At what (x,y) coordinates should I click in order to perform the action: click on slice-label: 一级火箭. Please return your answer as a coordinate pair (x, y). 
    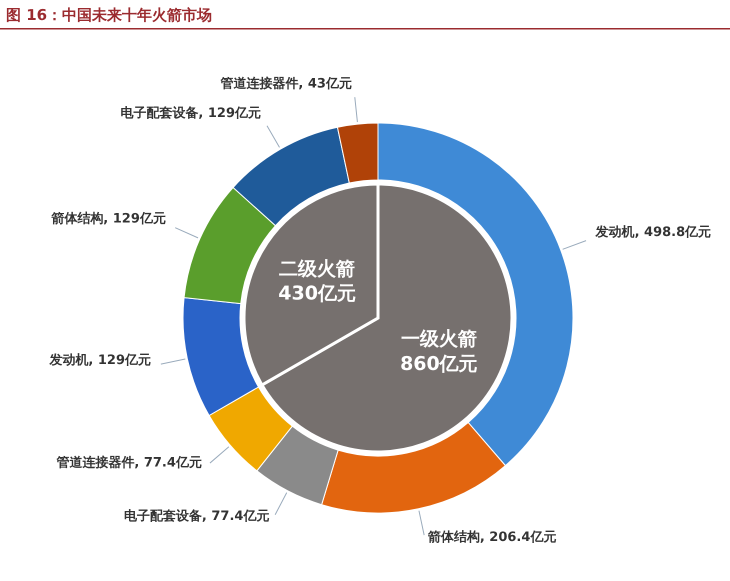
    Looking at the image, I should click on (438, 339).